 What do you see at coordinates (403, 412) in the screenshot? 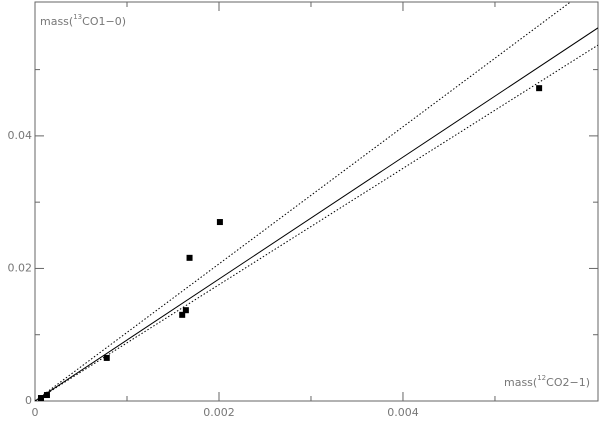
I see `x-tick-label: 0.004` at bounding box center [403, 412].